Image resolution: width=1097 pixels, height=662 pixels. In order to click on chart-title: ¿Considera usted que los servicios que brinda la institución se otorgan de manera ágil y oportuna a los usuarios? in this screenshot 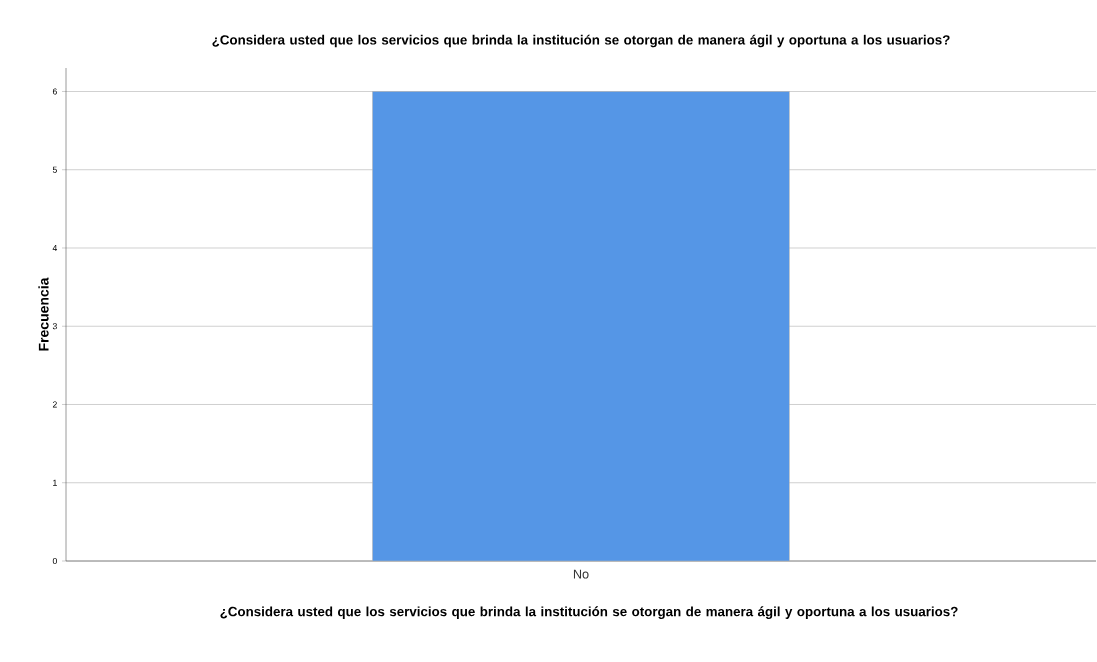, I will do `click(581, 41)`.